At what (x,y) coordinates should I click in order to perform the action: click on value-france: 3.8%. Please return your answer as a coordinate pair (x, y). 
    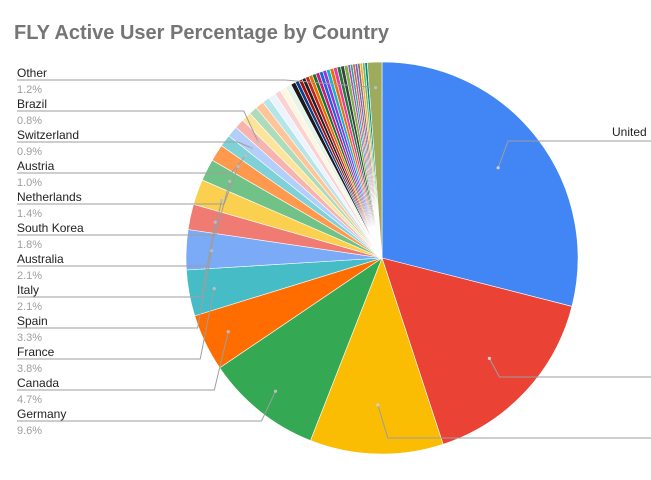
    Looking at the image, I should click on (29, 369).